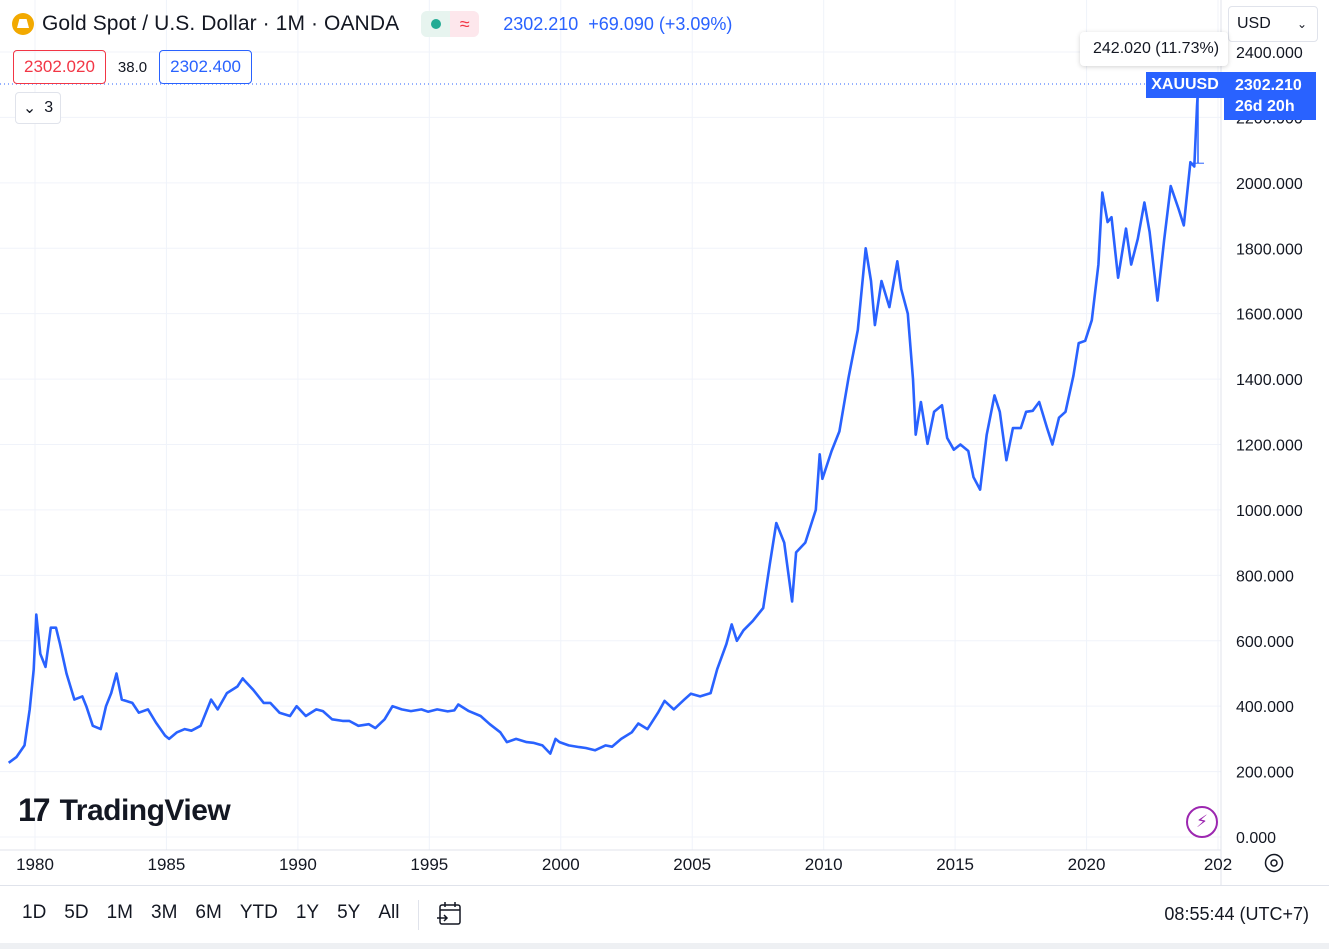 This screenshot has height=949, width=1329. Describe the element at coordinates (59, 67) in the screenshot. I see `sell-button: 2302.020` at that location.